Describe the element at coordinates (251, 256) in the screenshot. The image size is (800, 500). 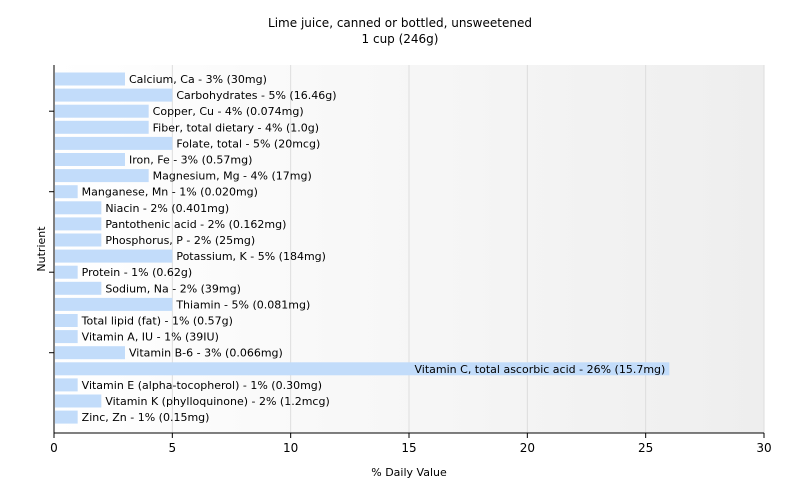
I see `bar-label: Potassium, K - 5% (184mg)` at that location.